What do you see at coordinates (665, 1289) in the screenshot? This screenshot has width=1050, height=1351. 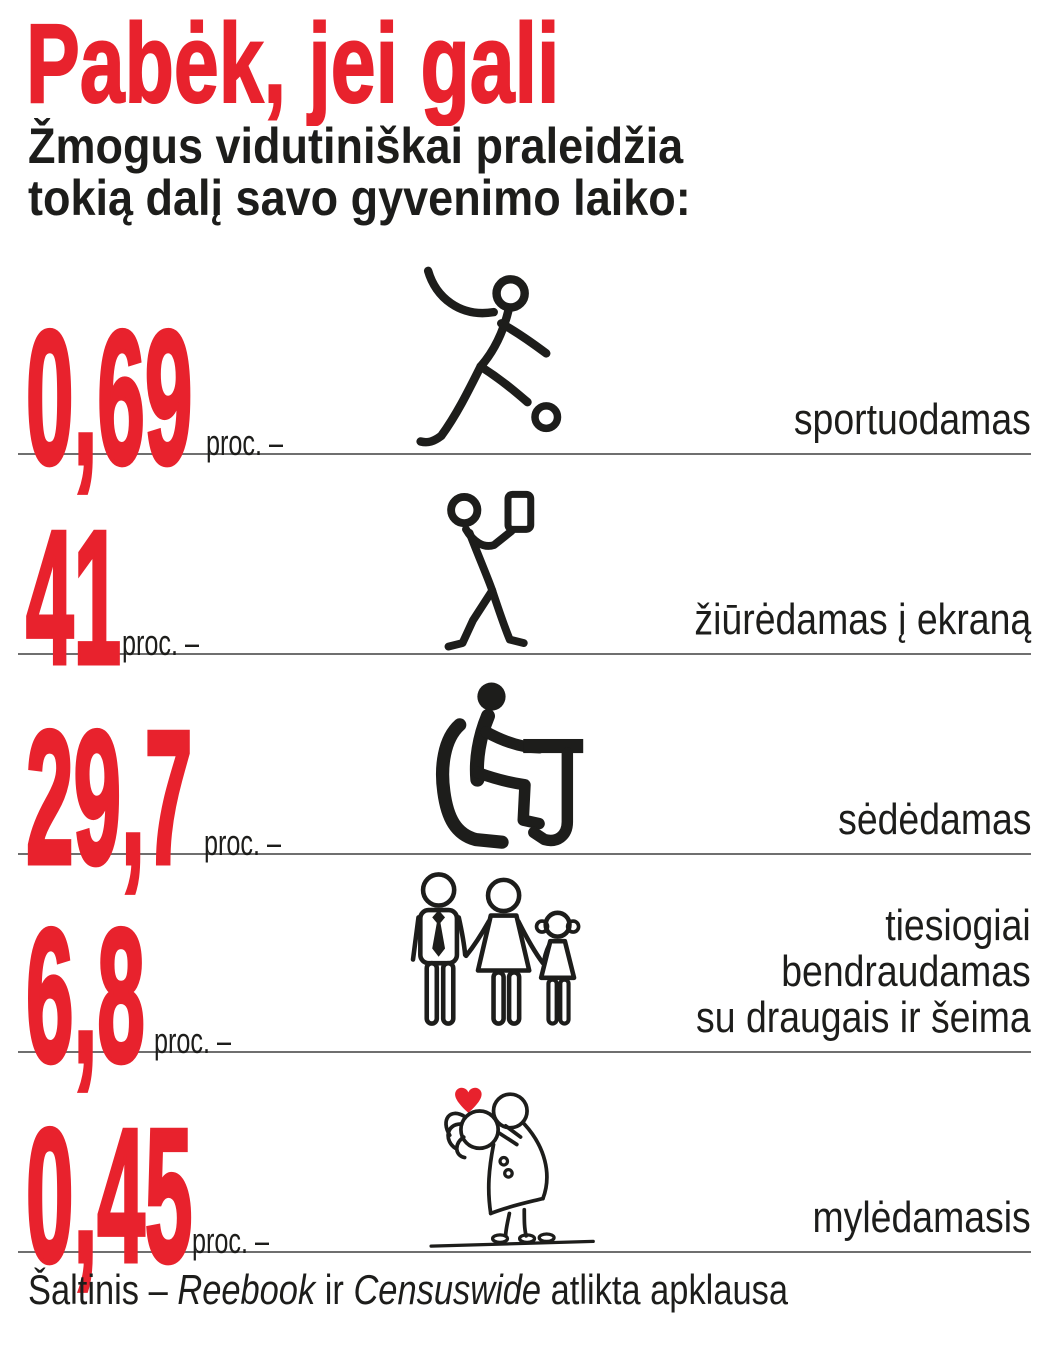 I see `source-suffix: atlikta apklausa` at bounding box center [665, 1289].